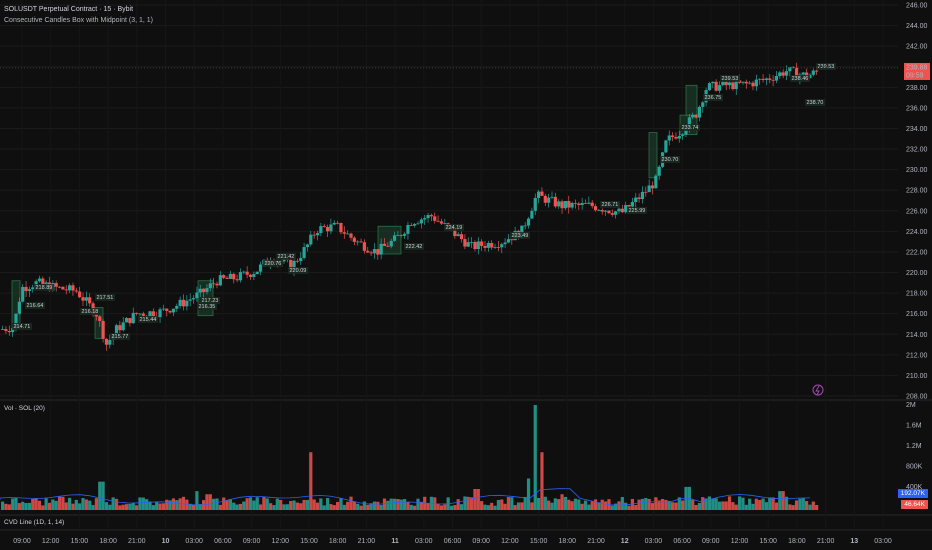  What do you see at coordinates (883, 541) in the screenshot?
I see `time-axis-label: 03:00` at bounding box center [883, 541].